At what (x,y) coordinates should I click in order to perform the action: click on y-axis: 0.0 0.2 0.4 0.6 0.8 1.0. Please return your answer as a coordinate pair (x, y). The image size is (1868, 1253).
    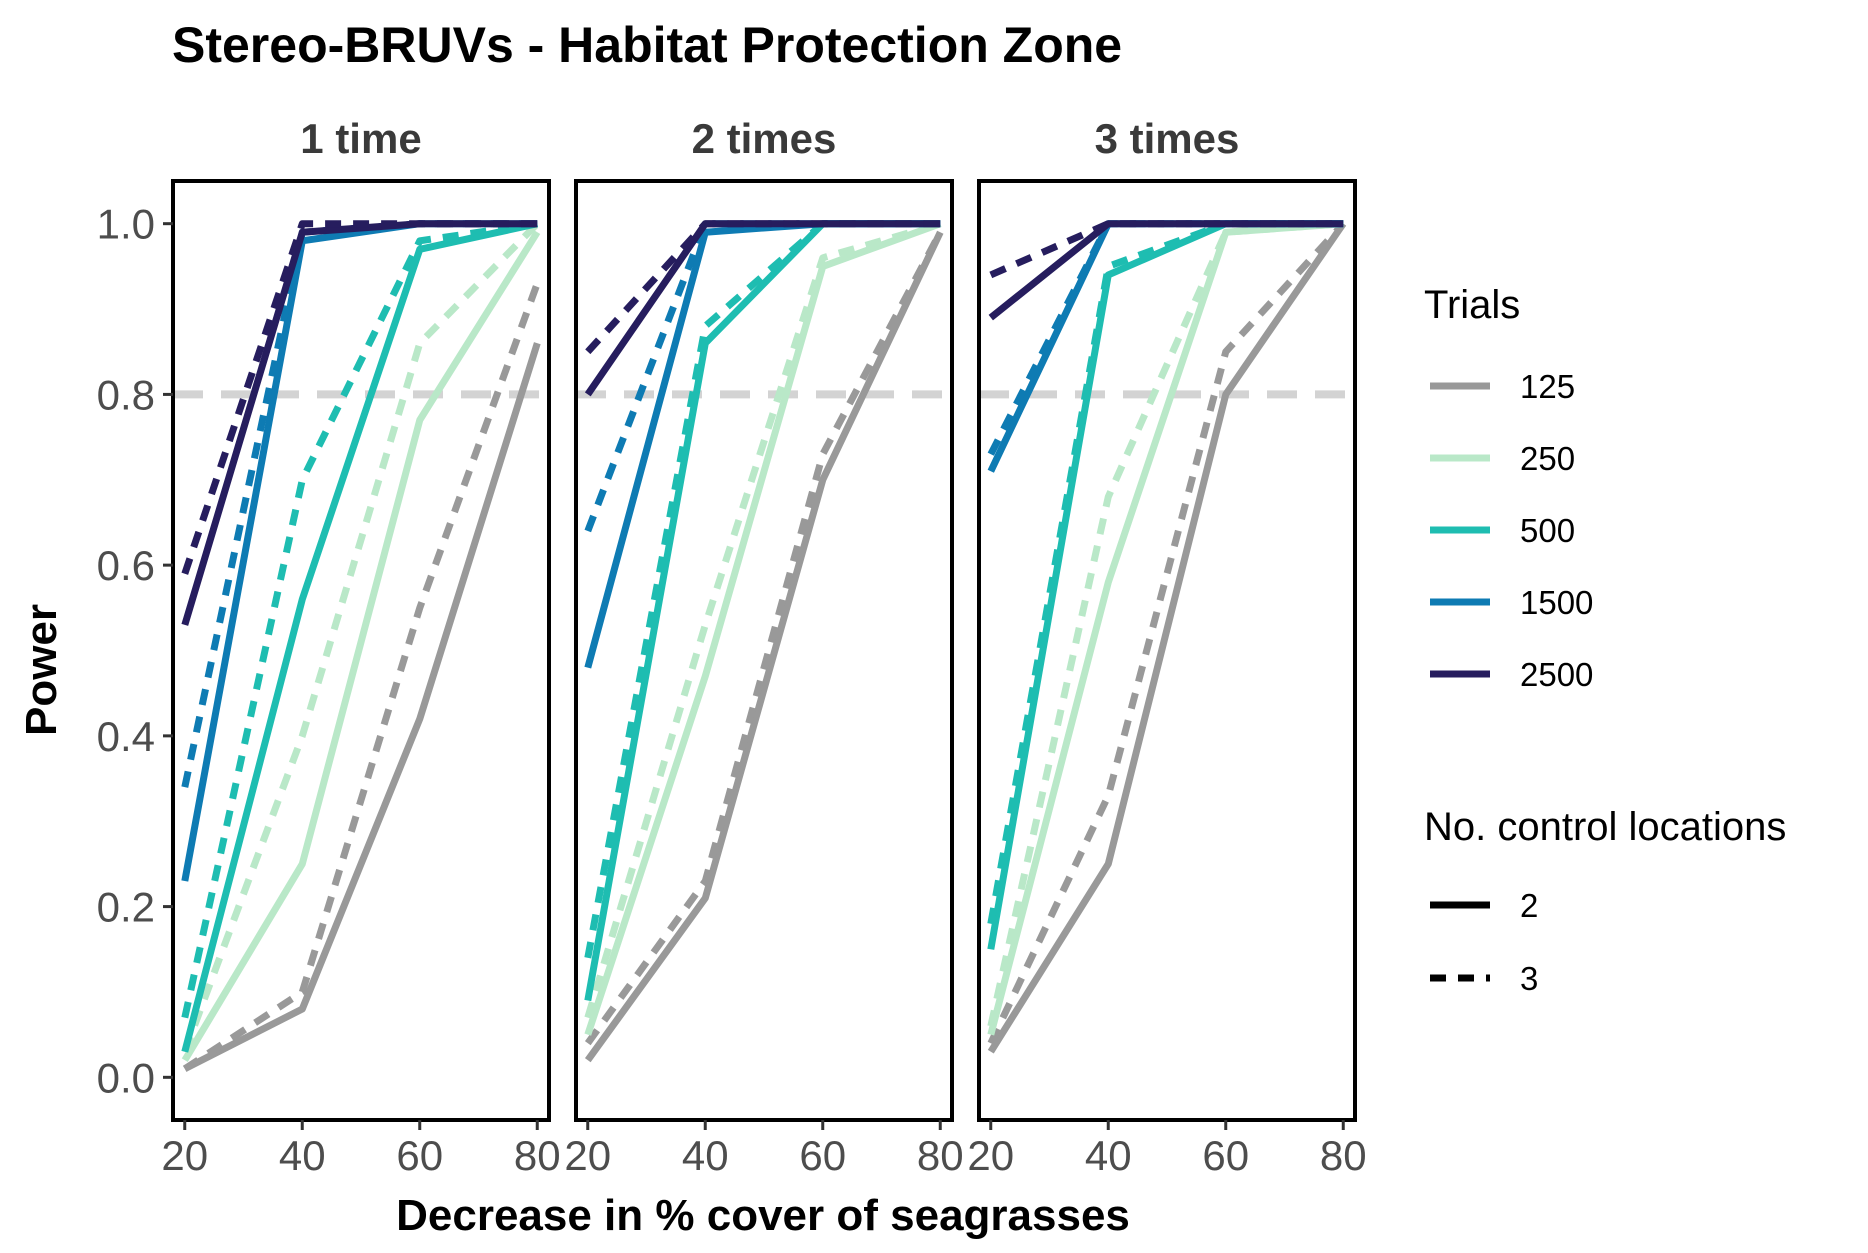
    Looking at the image, I should click on (135, 651).